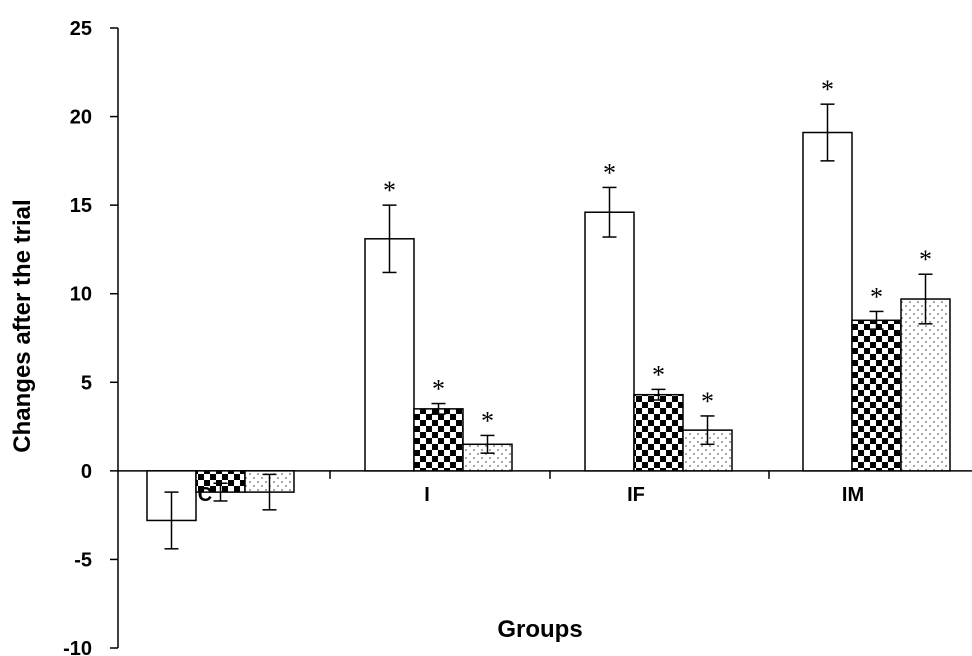  Describe the element at coordinates (81, 29) in the screenshot. I see `y-tick-label: 25` at that location.